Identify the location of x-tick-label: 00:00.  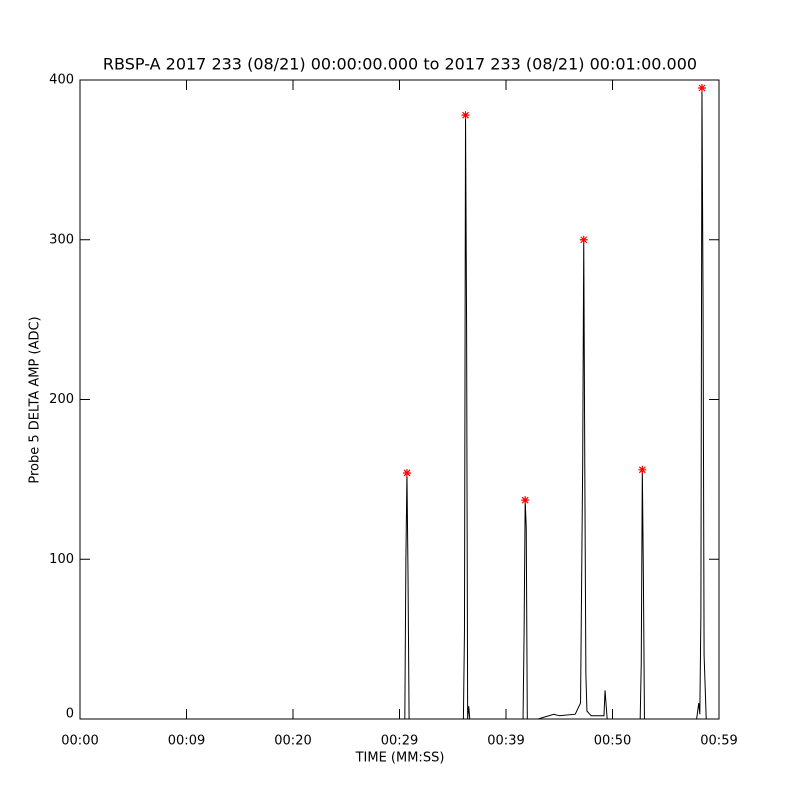
(79, 741).